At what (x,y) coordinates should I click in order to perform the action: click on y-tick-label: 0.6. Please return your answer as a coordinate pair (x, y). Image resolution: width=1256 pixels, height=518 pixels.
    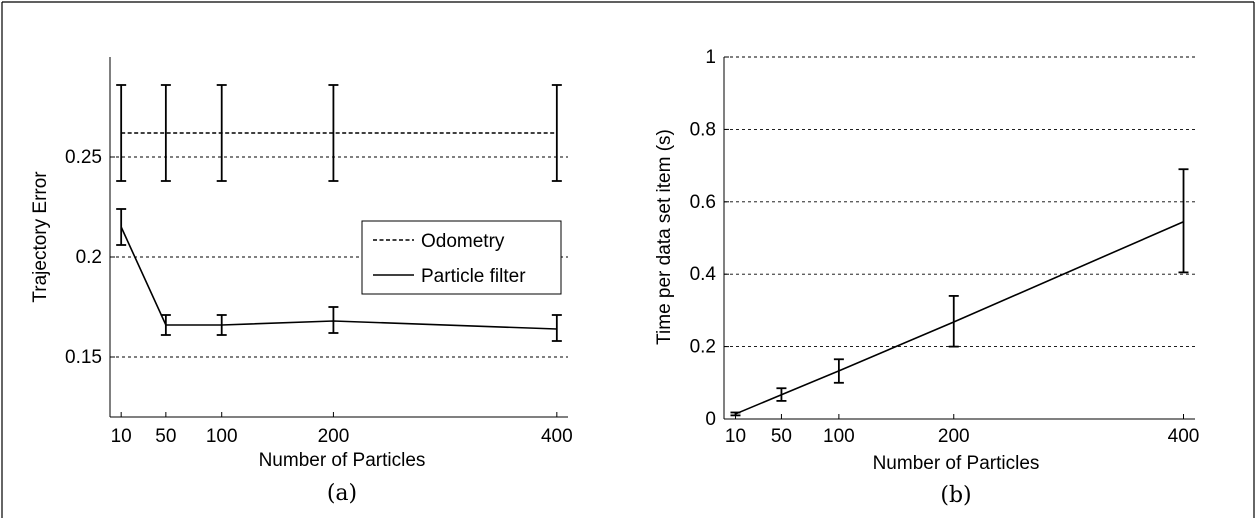
    Looking at the image, I should click on (703, 202).